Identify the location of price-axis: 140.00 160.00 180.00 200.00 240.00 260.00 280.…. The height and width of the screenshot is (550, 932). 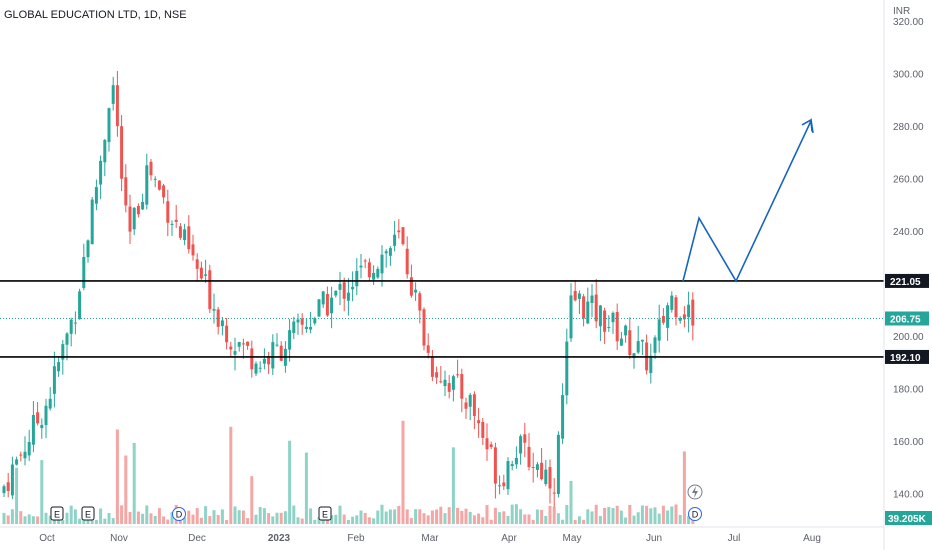
(908, 259).